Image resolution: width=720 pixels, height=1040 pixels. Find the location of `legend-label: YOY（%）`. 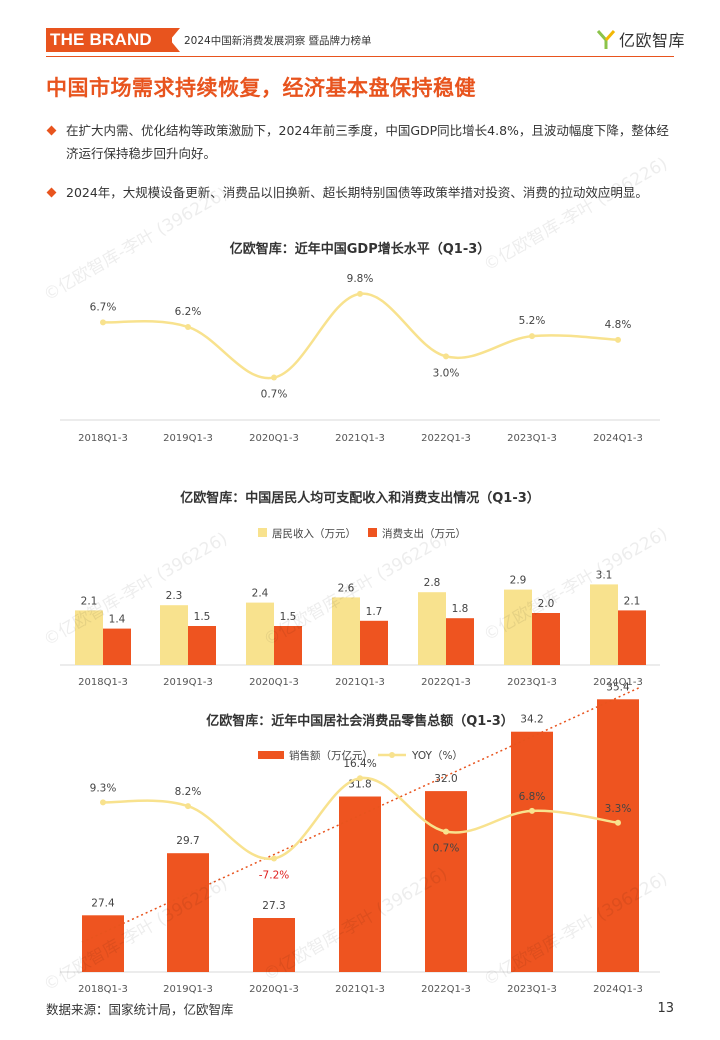

legend-label: YOY（%） is located at coordinates (437, 756).